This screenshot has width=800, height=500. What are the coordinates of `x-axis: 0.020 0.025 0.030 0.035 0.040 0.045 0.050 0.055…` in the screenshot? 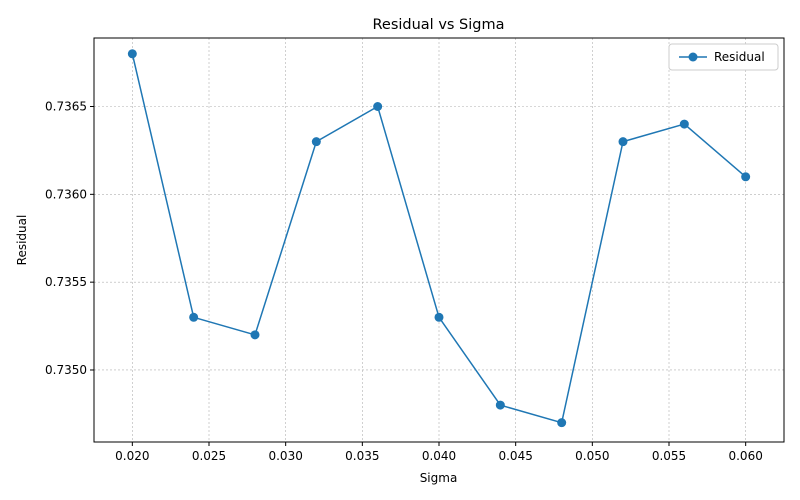 It's located at (439, 452).